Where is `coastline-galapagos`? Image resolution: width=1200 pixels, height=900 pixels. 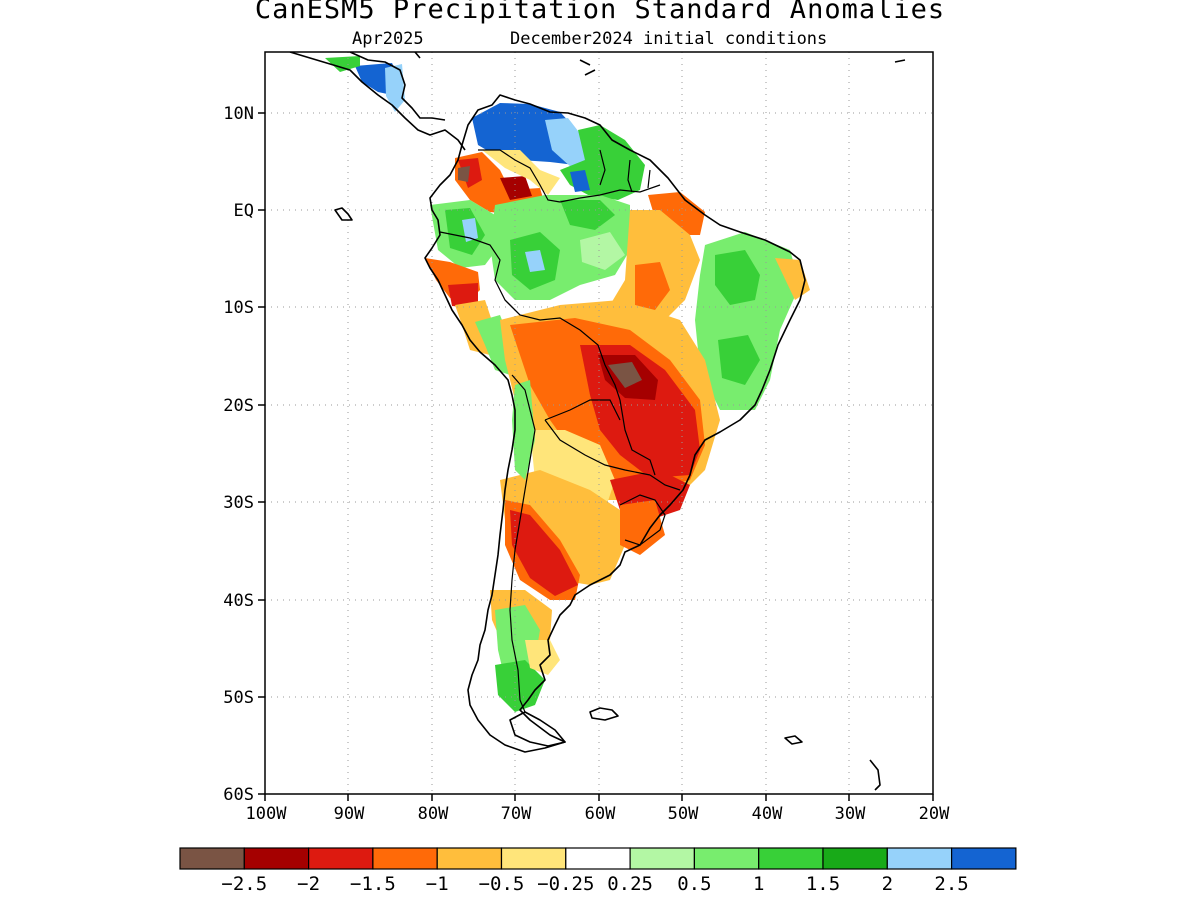
coastline-galapagos is located at coordinates (343, 214).